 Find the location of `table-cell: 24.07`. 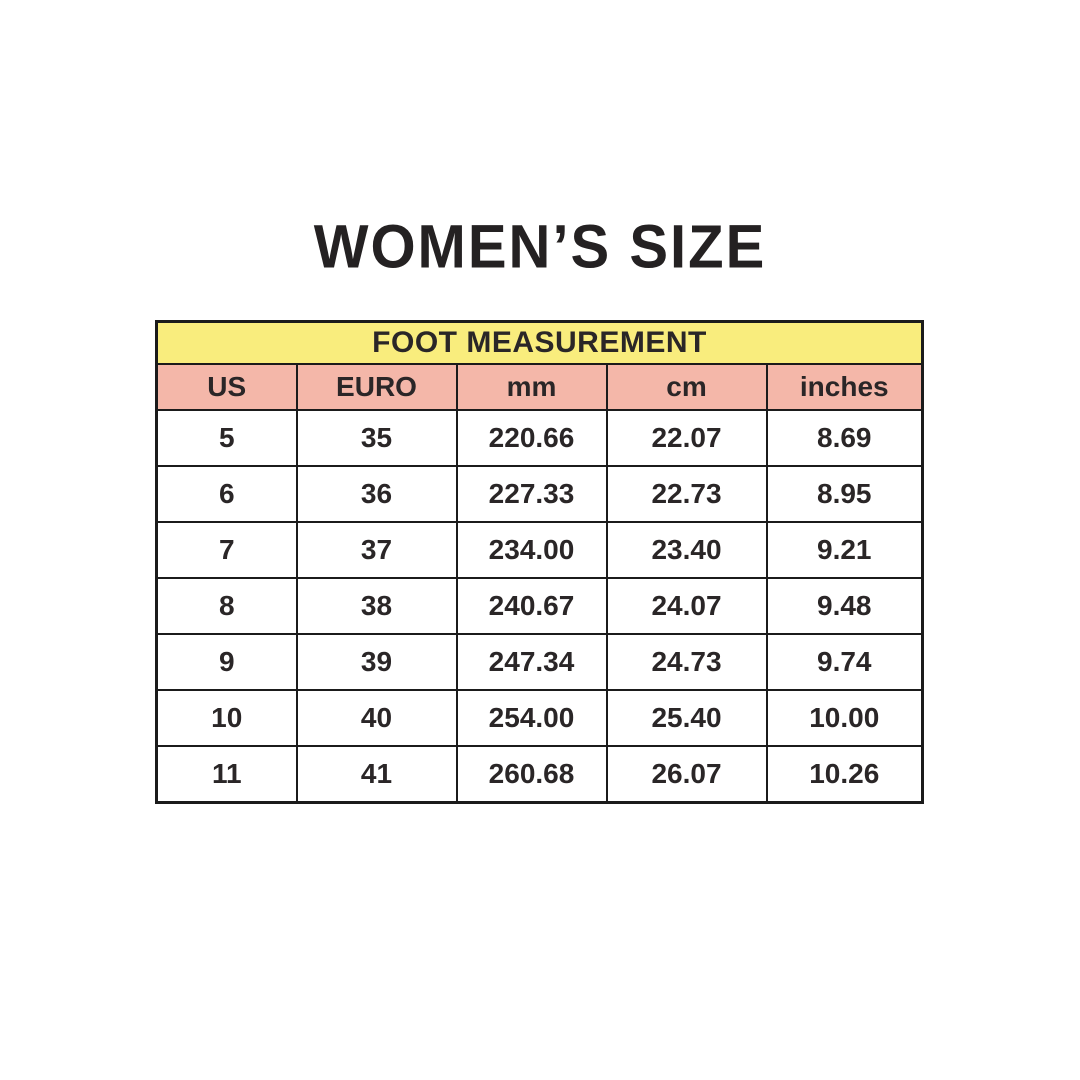

table-cell: 24.07 is located at coordinates (686, 606).